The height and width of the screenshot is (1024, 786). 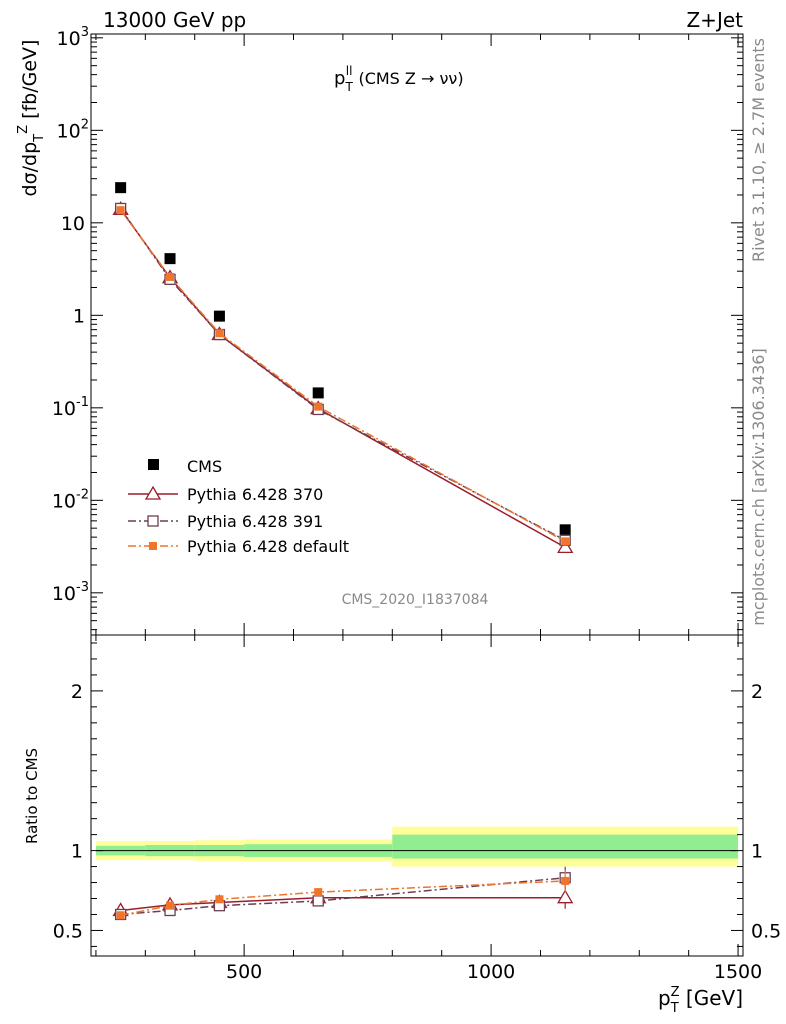 What do you see at coordinates (565, 846) in the screenshot?
I see `uncertainty-band-inner` at bounding box center [565, 846].